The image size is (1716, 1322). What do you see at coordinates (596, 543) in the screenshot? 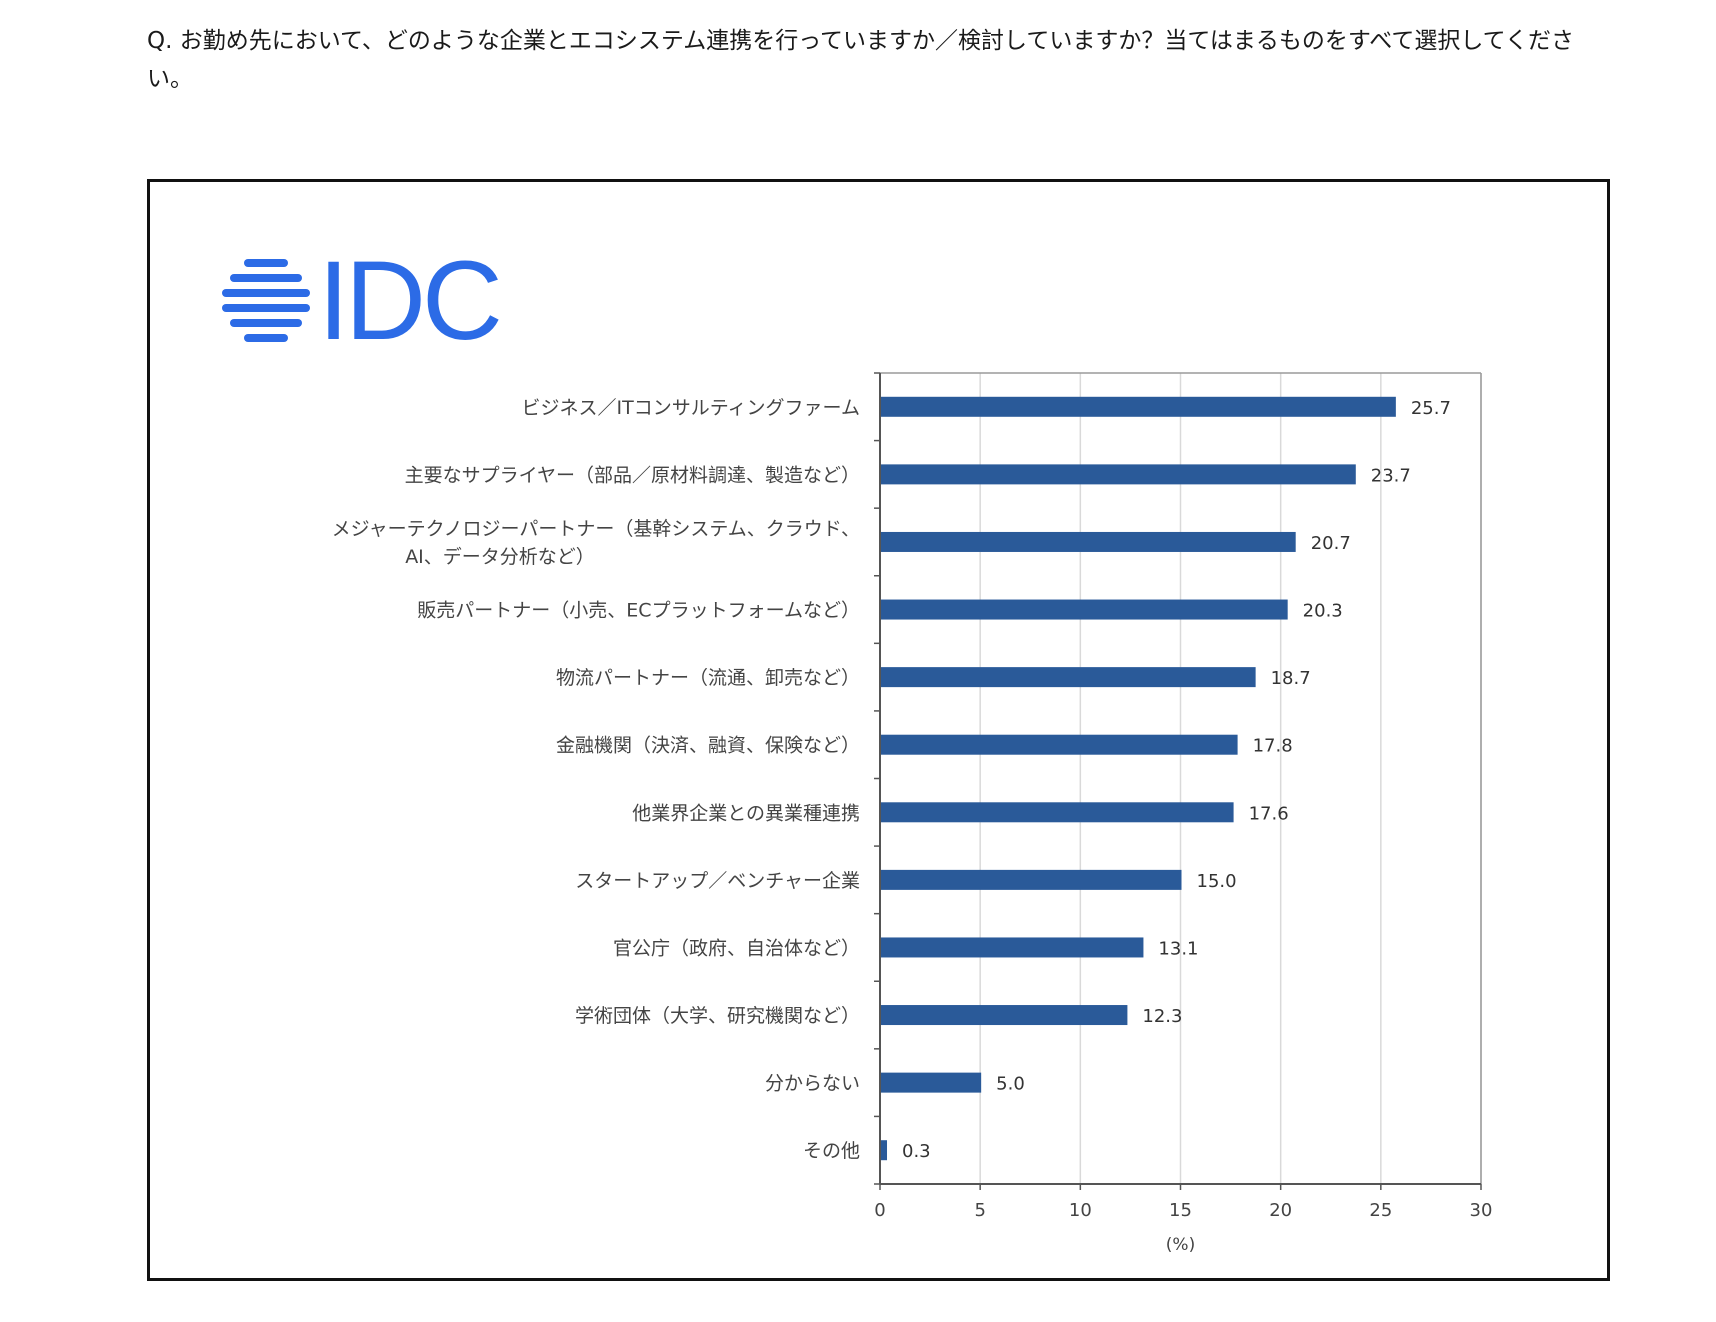
I see `category-label: メジャーテクノロジーパートナー（基幹システム、クラウド、 AI、データ分析など）` at bounding box center [596, 543].